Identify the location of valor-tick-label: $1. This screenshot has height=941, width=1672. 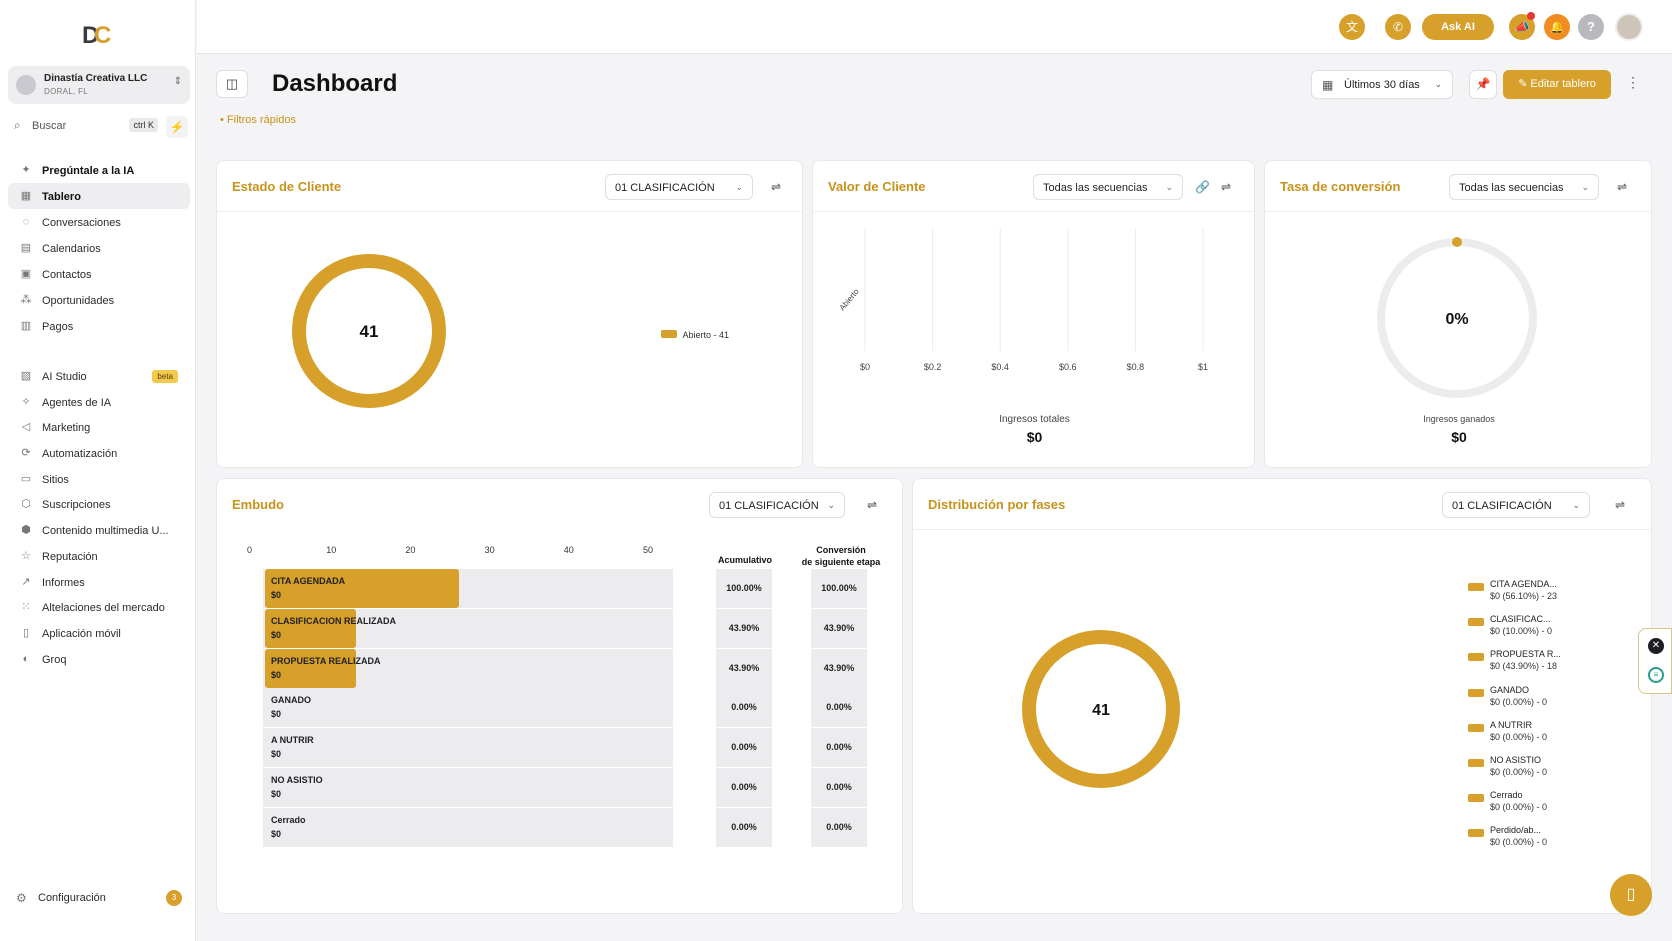
(1203, 367).